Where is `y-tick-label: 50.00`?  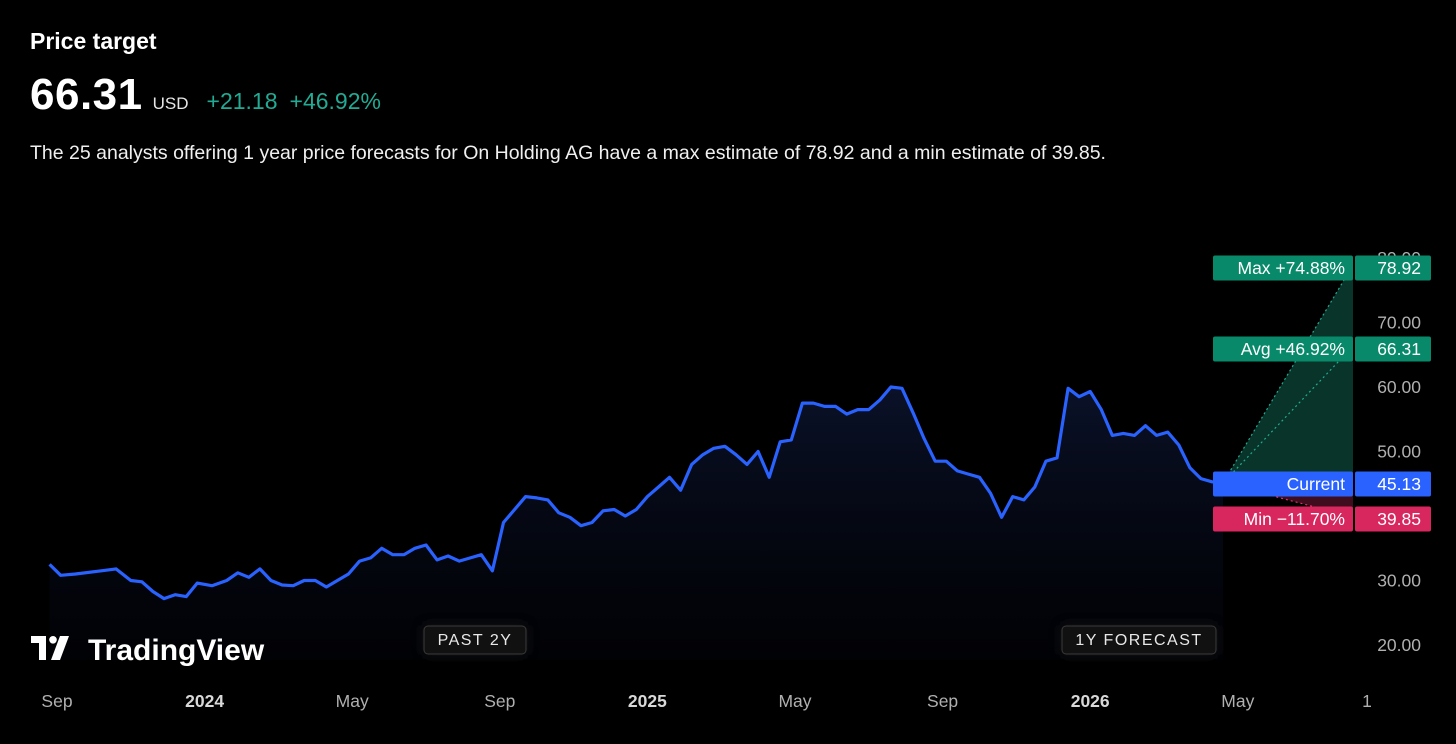
y-tick-label: 50.00 is located at coordinates (1399, 452).